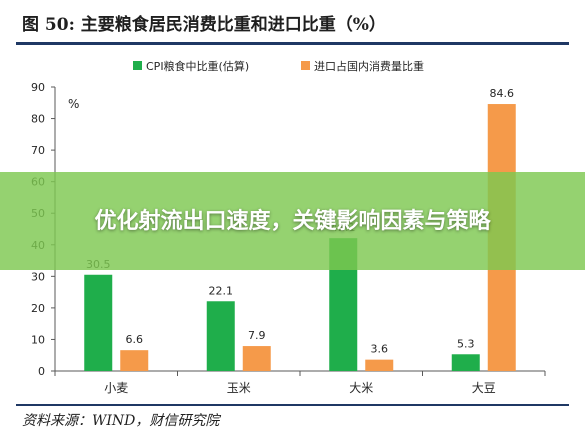 This screenshot has width=585, height=442. I want to click on x-category-label: 大米, so click(361, 388).